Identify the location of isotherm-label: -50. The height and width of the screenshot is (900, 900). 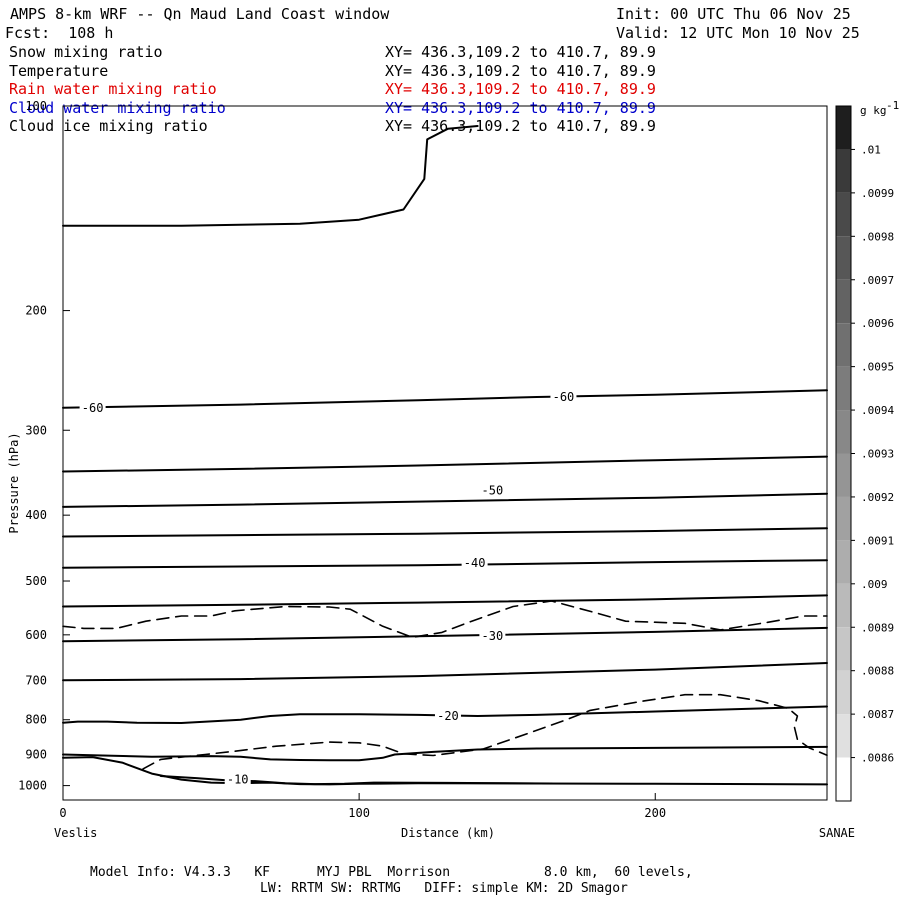
(493, 491).